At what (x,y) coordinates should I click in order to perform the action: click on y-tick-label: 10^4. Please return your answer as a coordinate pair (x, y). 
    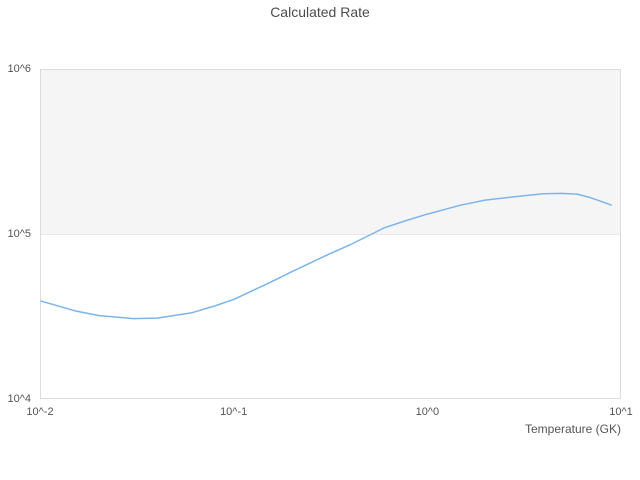
    Looking at the image, I should click on (19, 399).